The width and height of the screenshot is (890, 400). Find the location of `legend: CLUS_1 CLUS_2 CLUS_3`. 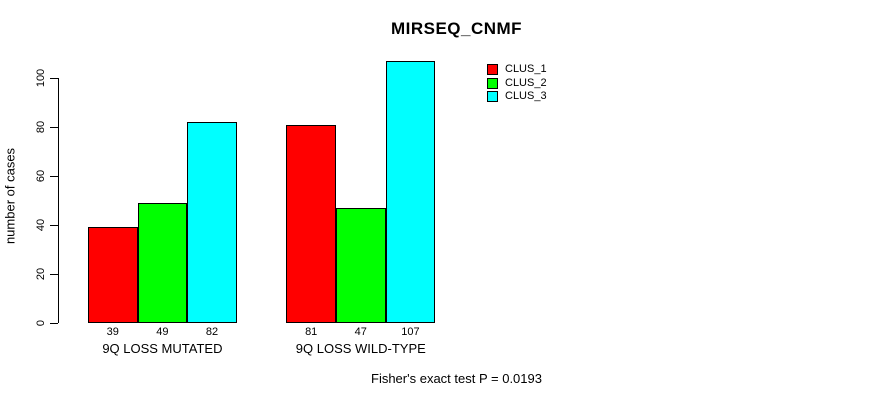

legend: CLUS_1 CLUS_2 CLUS_3 is located at coordinates (517, 83).